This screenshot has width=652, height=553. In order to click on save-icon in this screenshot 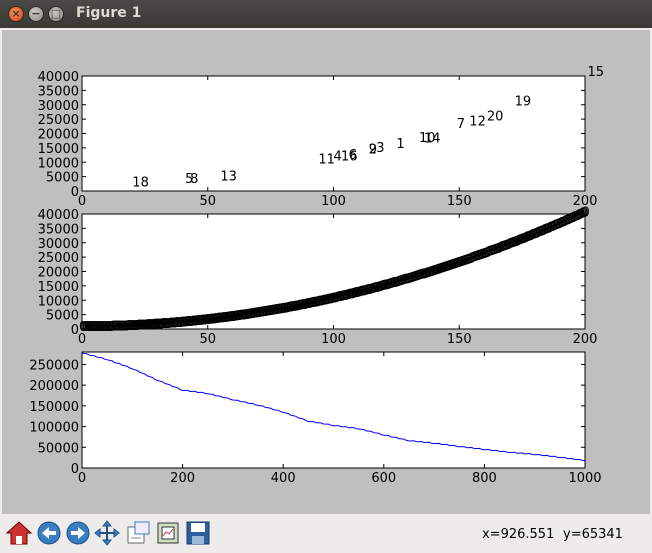, I will do `click(198, 533)`.